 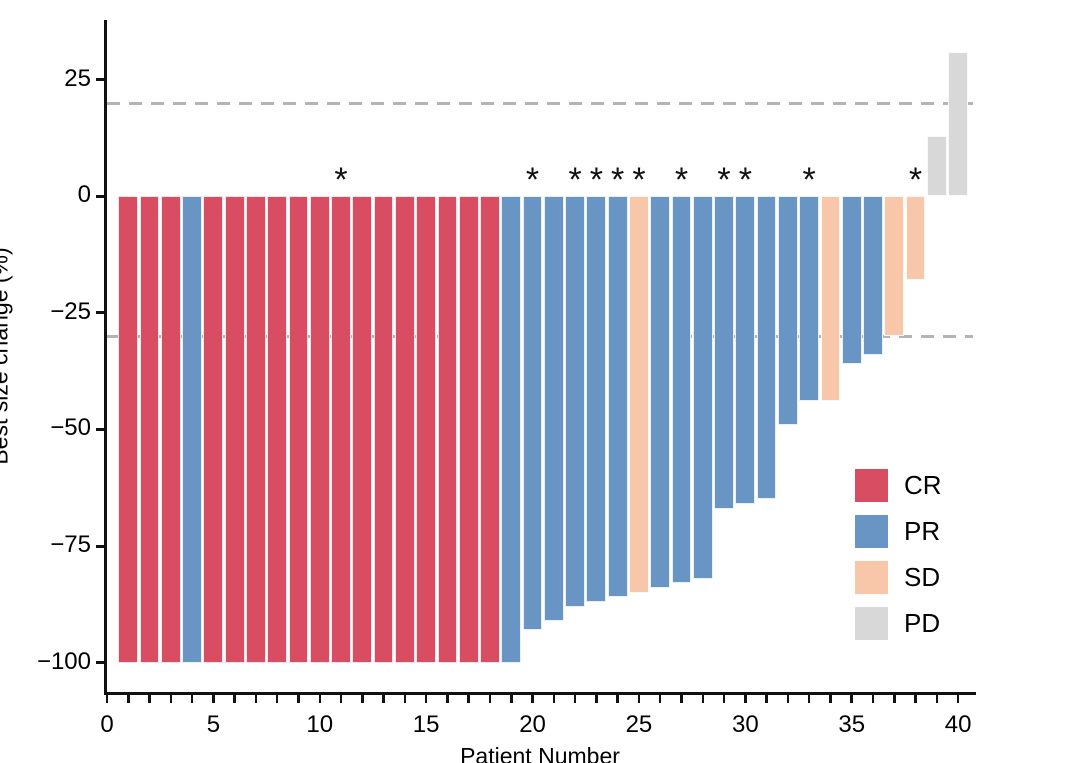 I want to click on bar-patient-14-cr, so click(x=404, y=429).